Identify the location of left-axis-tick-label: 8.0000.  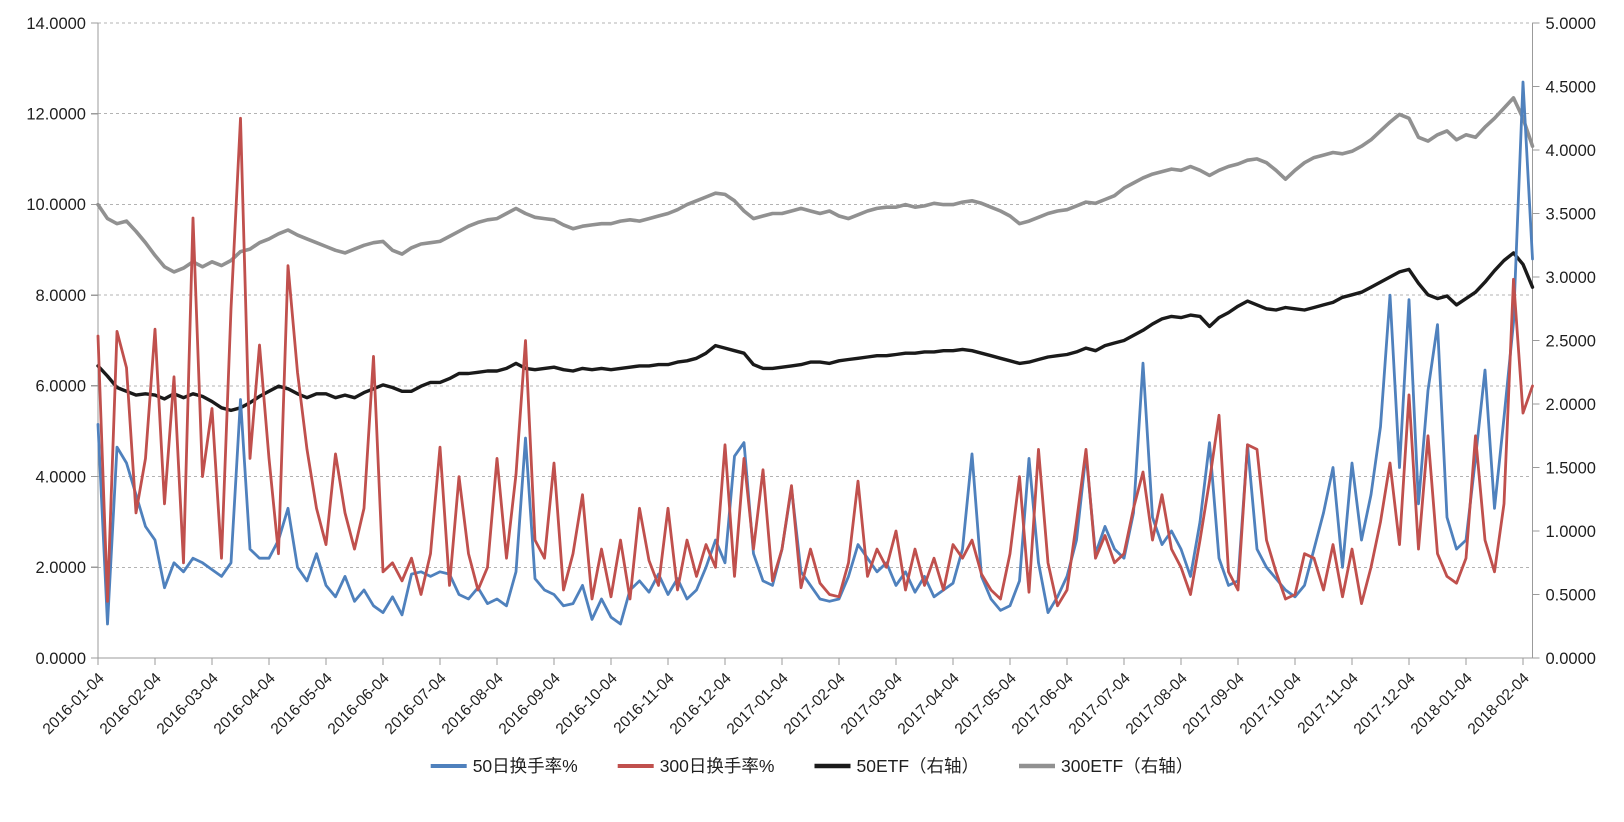
(61, 296).